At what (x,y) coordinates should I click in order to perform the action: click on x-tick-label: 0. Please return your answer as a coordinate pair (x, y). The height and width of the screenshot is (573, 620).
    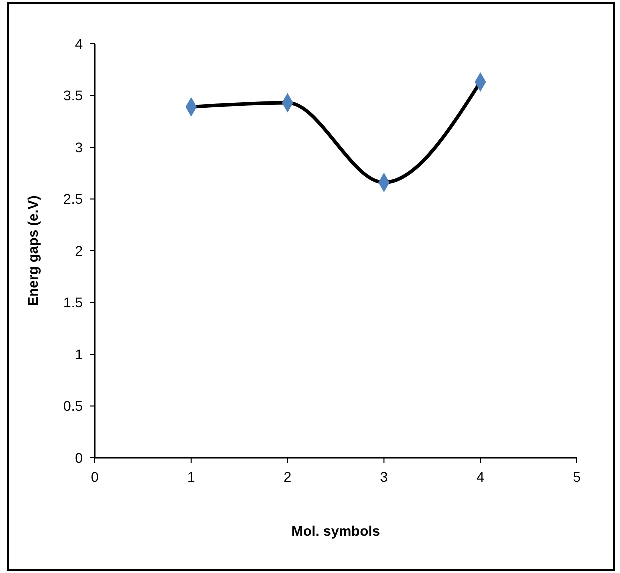
    Looking at the image, I should click on (95, 477).